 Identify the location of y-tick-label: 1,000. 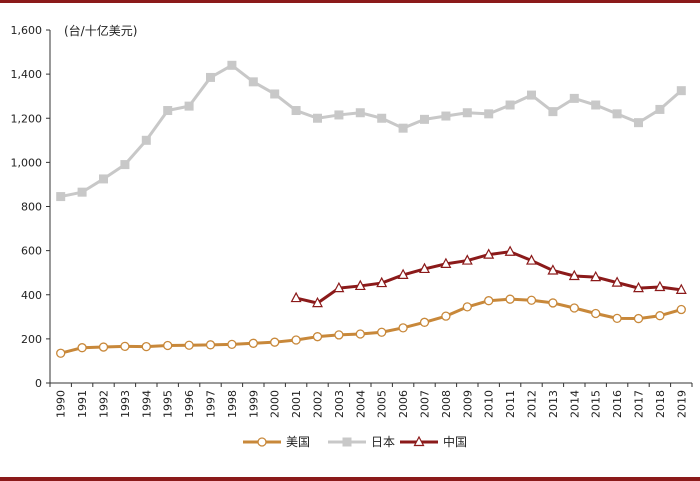
(27, 162).